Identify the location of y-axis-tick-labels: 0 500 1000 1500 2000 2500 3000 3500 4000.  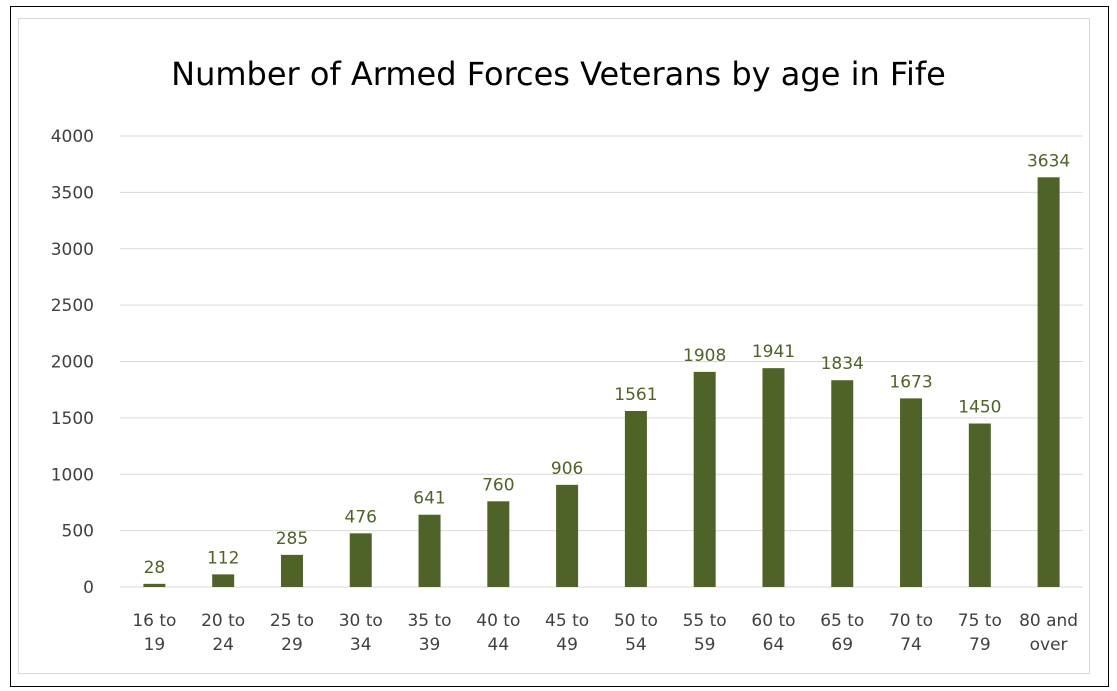
(72, 362).